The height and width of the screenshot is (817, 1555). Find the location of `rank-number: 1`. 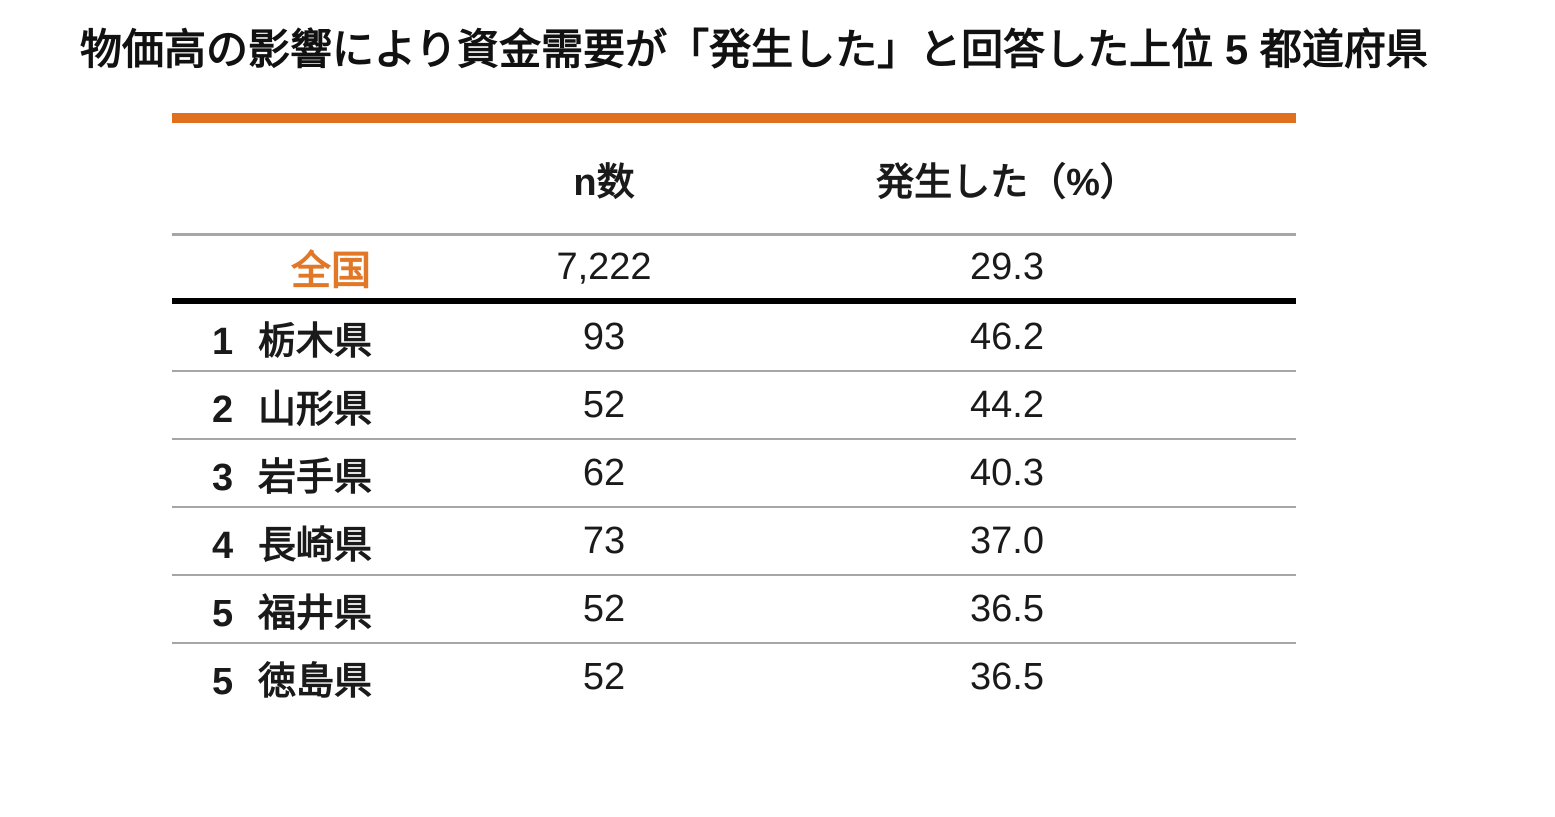

rank-number: 1 is located at coordinates (223, 341).